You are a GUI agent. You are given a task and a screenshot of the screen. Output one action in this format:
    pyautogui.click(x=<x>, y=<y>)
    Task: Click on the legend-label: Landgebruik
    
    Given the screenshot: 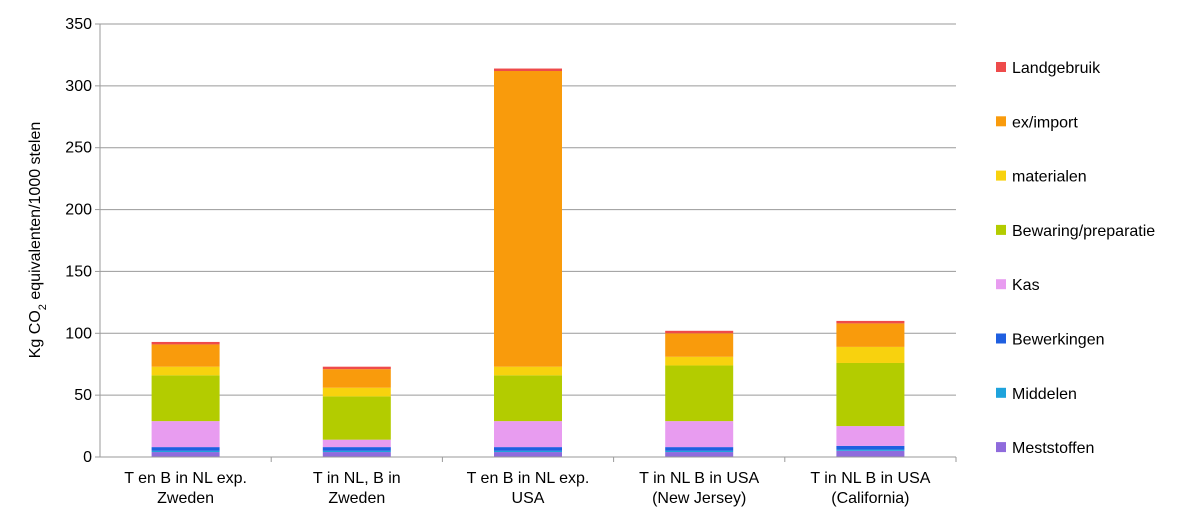 What is the action you would take?
    pyautogui.click(x=1056, y=68)
    